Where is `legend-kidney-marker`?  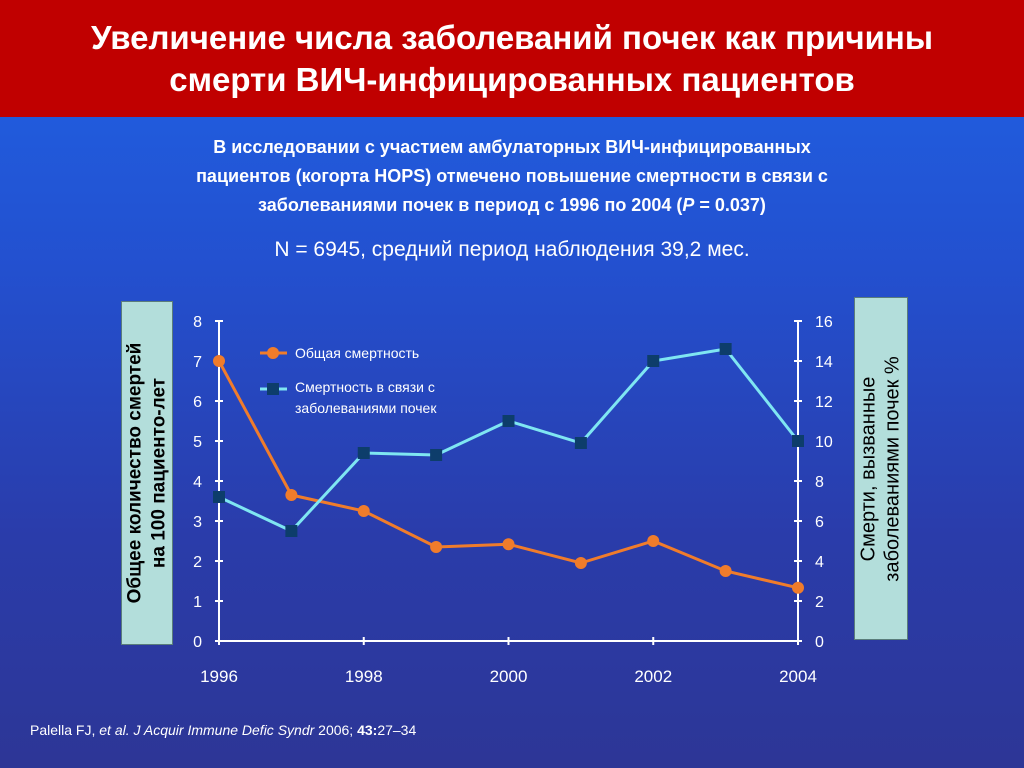 legend-kidney-marker is located at coordinates (273, 389).